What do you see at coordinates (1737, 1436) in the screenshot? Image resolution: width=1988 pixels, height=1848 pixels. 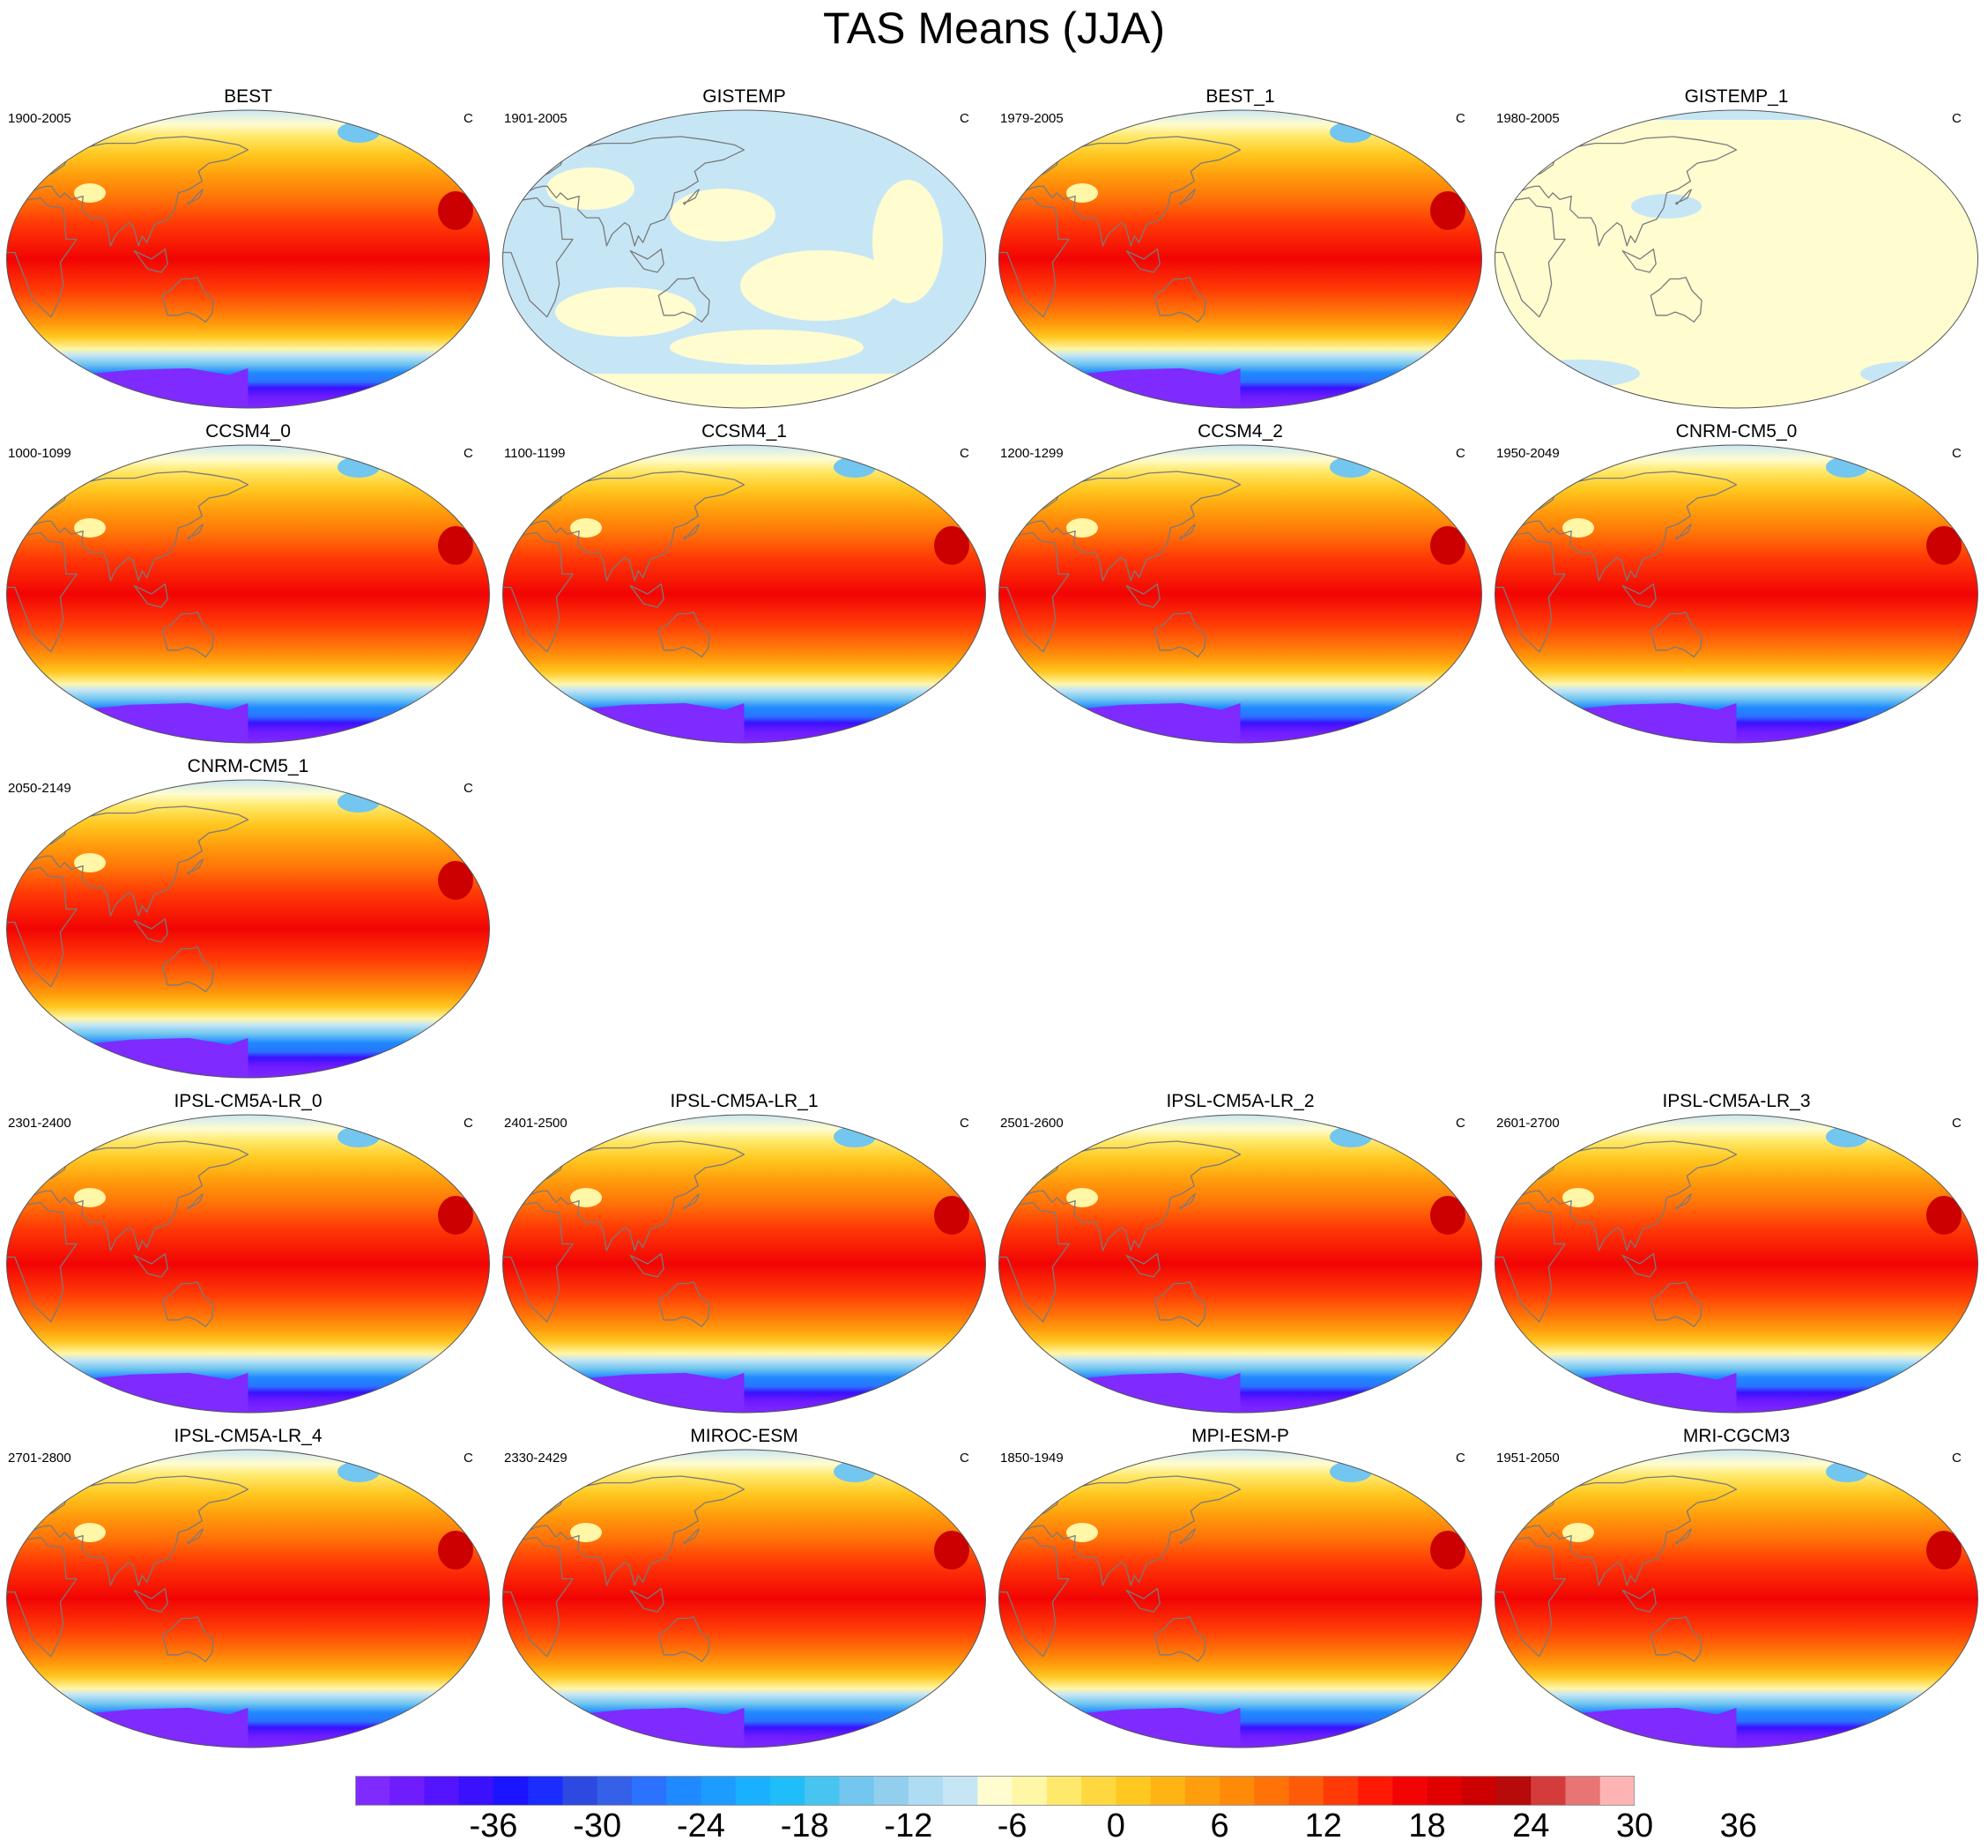 I see `panel-title: MRI-CGCM3` at bounding box center [1737, 1436].